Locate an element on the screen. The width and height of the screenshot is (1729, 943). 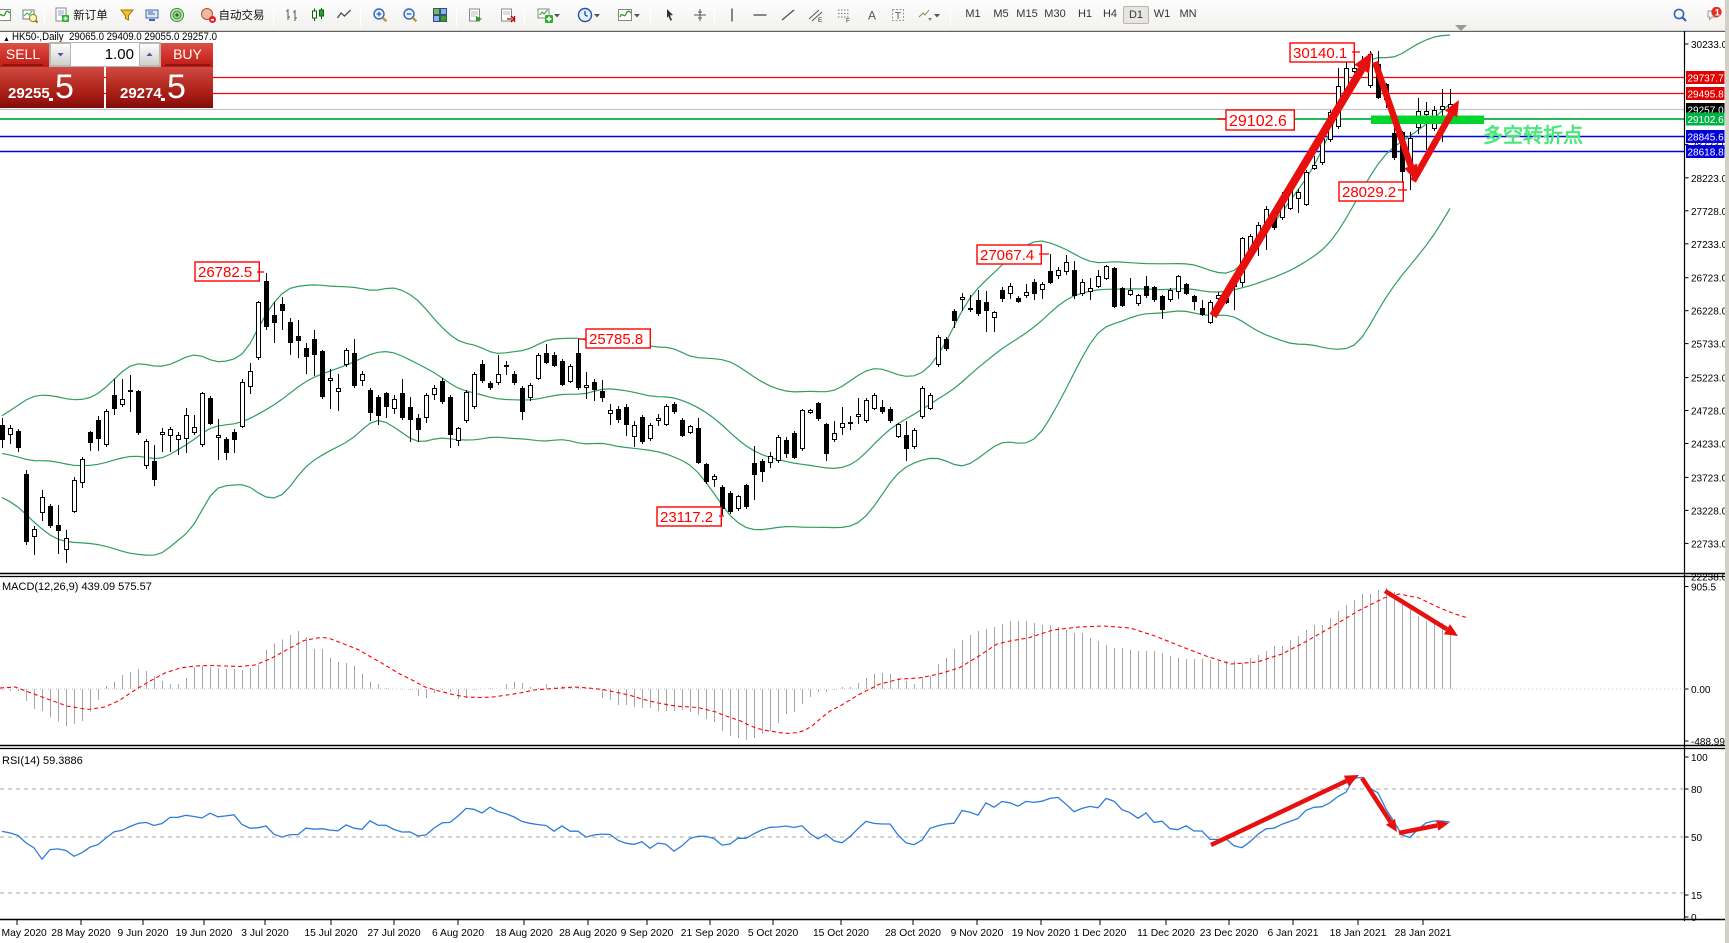
svg-text: 25733.0 is located at coordinates (1709, 345).